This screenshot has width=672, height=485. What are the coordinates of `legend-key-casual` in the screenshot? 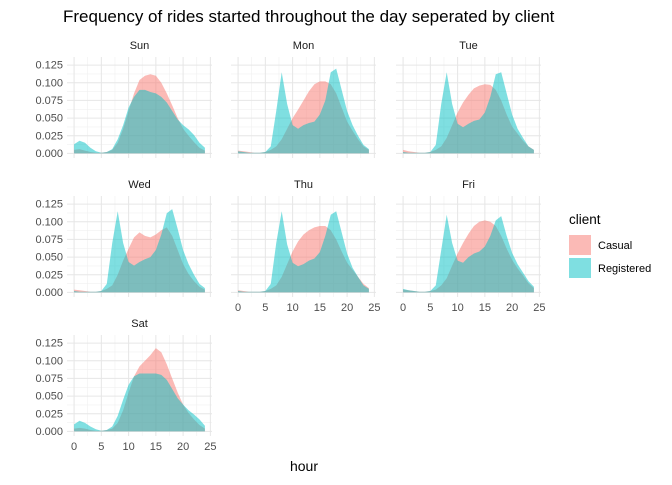 It's located at (580, 245).